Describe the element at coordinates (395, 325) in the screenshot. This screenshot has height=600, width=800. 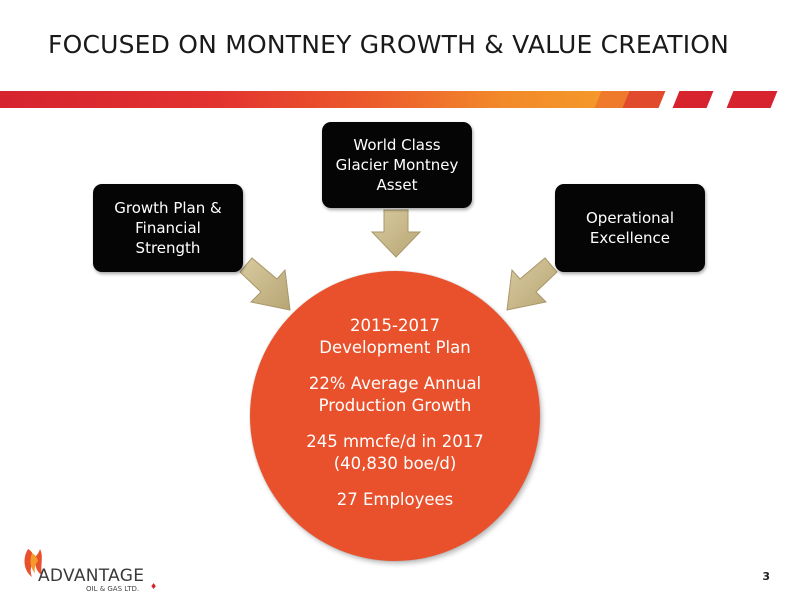
I see `circle-line: 2015-2017` at that location.